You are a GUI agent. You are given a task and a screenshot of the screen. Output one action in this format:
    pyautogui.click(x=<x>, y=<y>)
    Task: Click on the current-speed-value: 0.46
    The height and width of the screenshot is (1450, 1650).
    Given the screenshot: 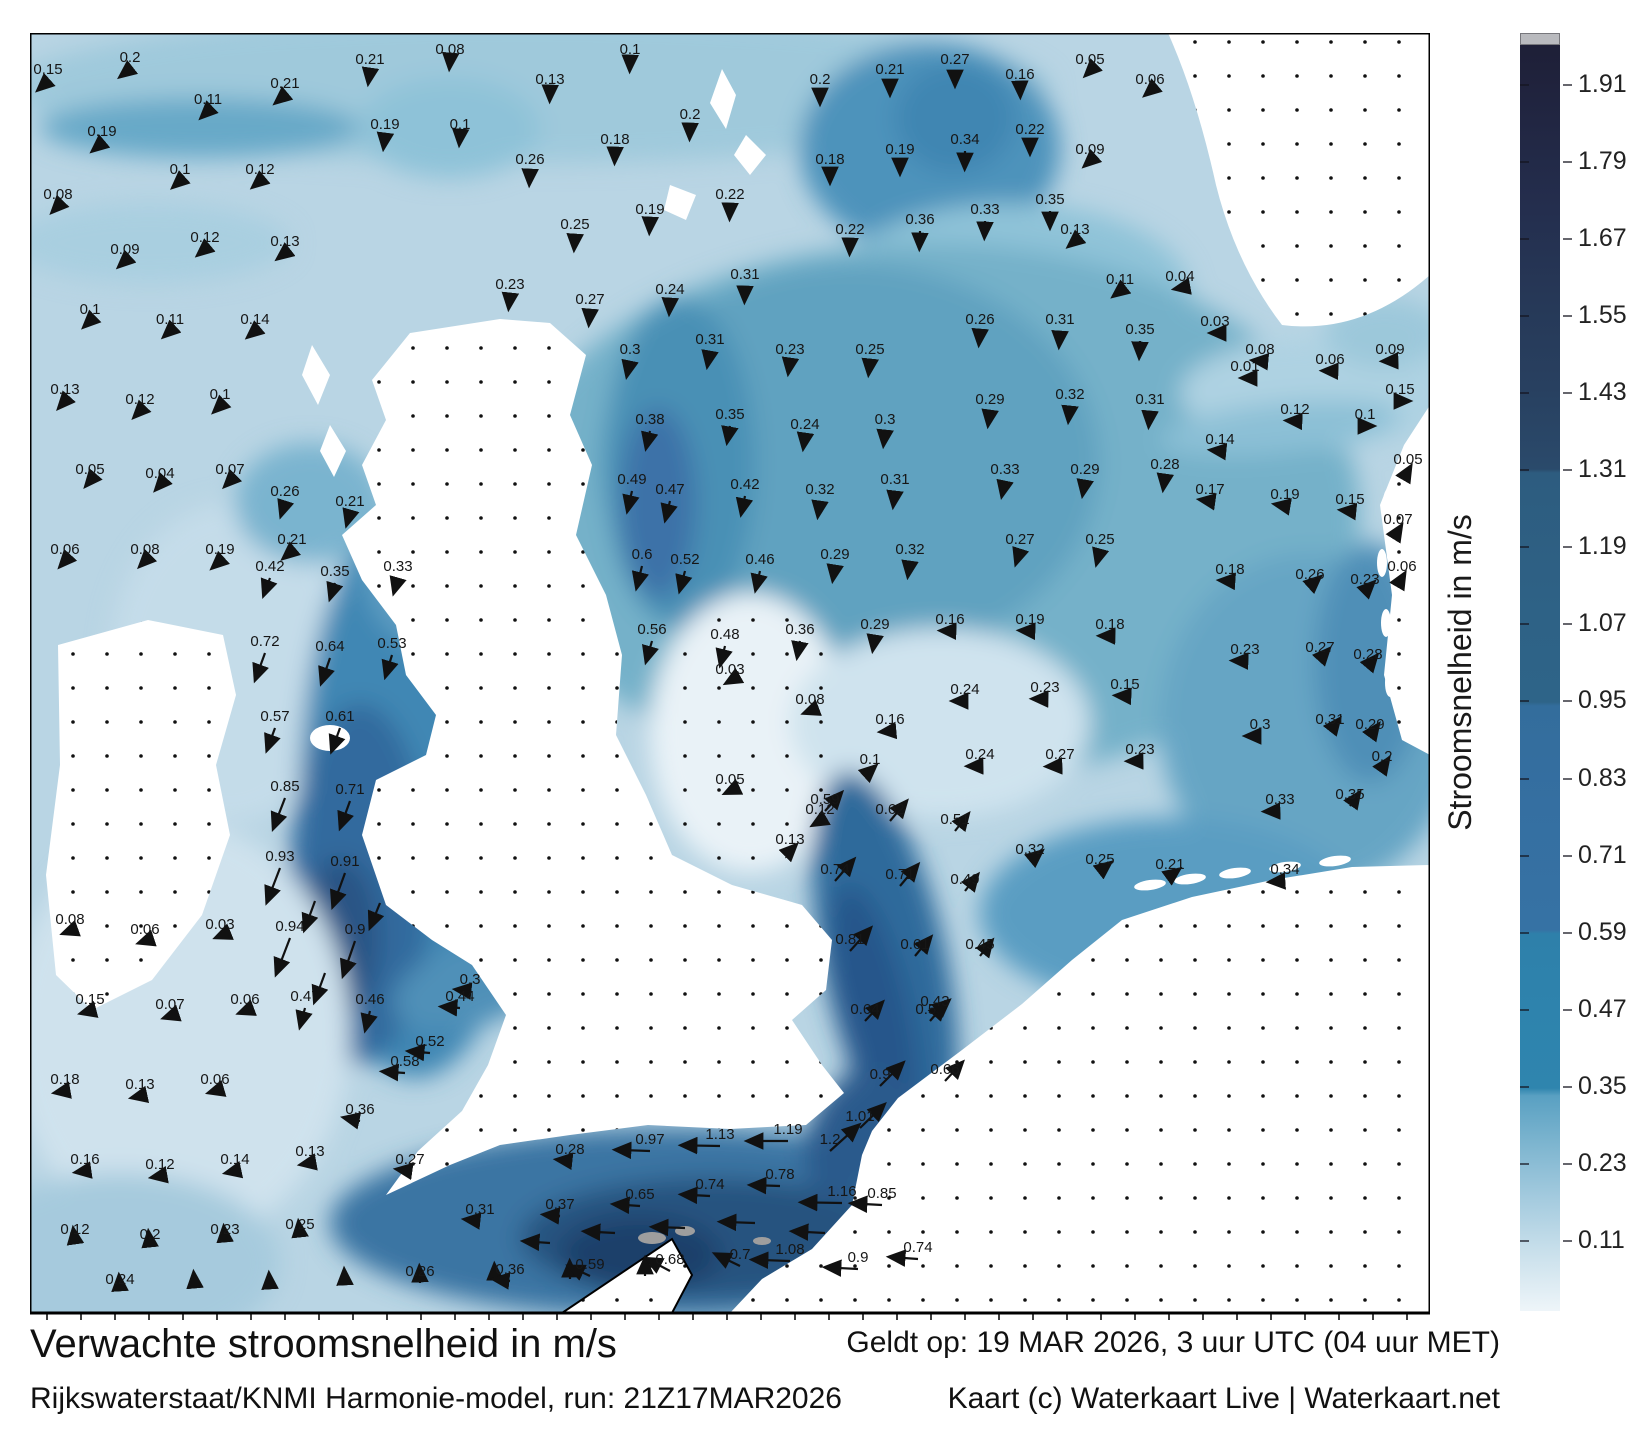 What is the action you would take?
    pyautogui.click(x=369, y=999)
    